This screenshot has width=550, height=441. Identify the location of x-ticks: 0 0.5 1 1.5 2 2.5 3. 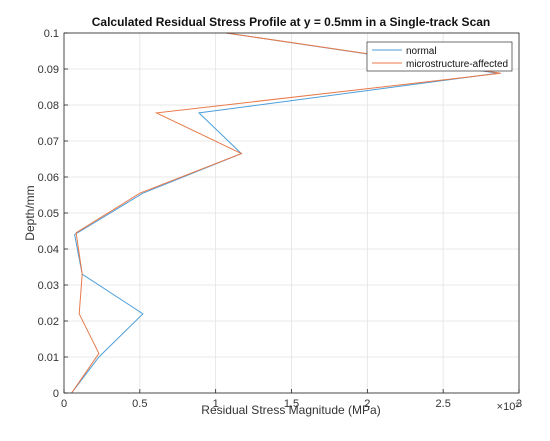
(291, 399).